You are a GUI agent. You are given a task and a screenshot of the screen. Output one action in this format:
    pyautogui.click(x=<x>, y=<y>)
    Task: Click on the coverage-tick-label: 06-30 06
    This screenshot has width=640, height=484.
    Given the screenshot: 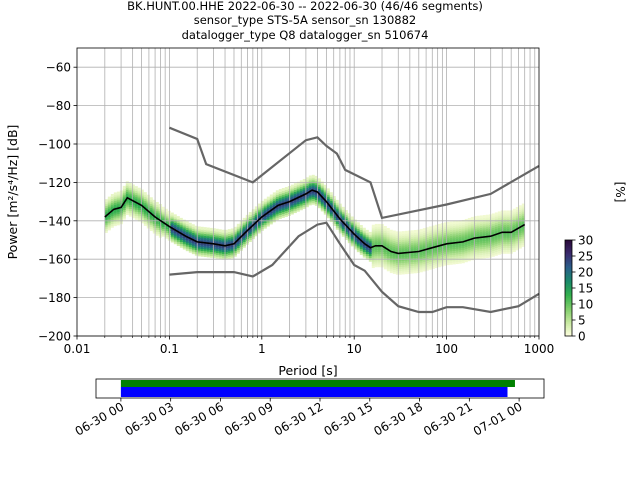 What is the action you would take?
    pyautogui.click(x=199, y=418)
    